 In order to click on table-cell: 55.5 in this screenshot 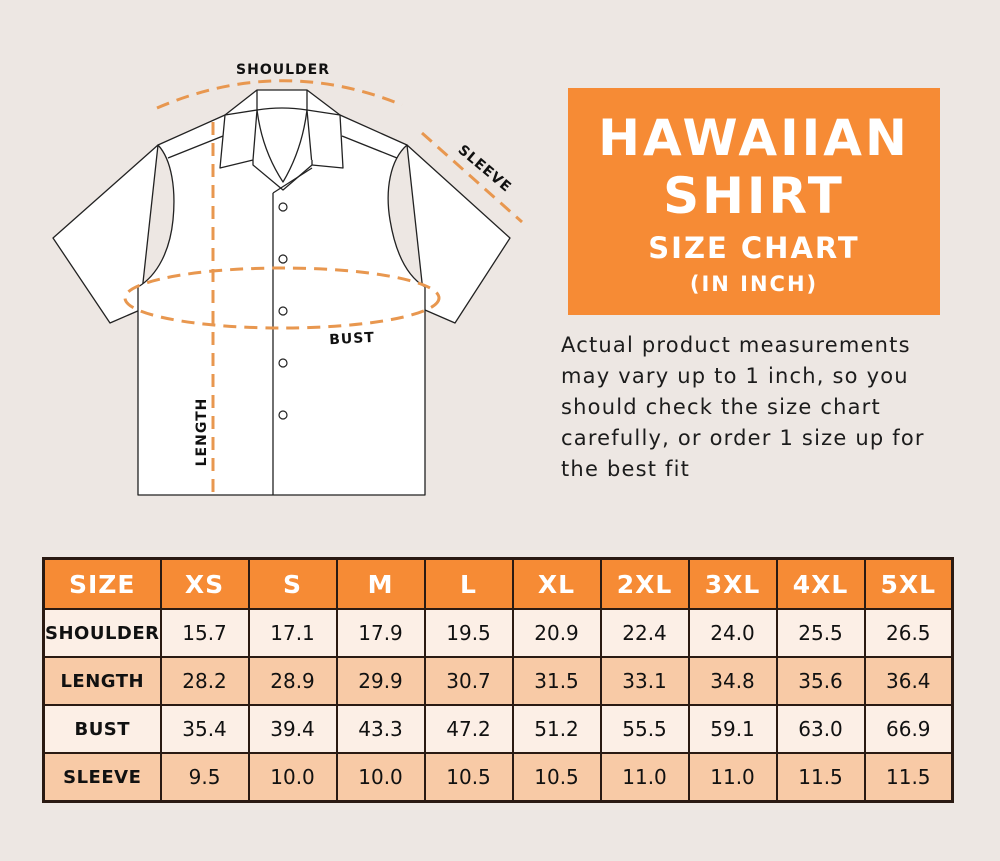, I will do `click(644, 729)`.